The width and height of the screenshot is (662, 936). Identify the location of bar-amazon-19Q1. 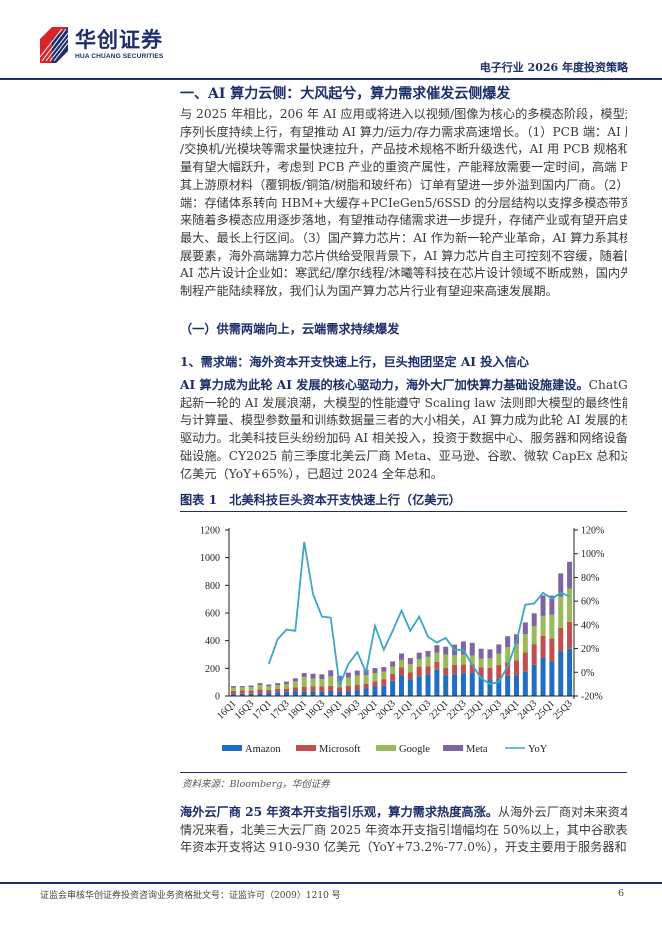
(340, 693).